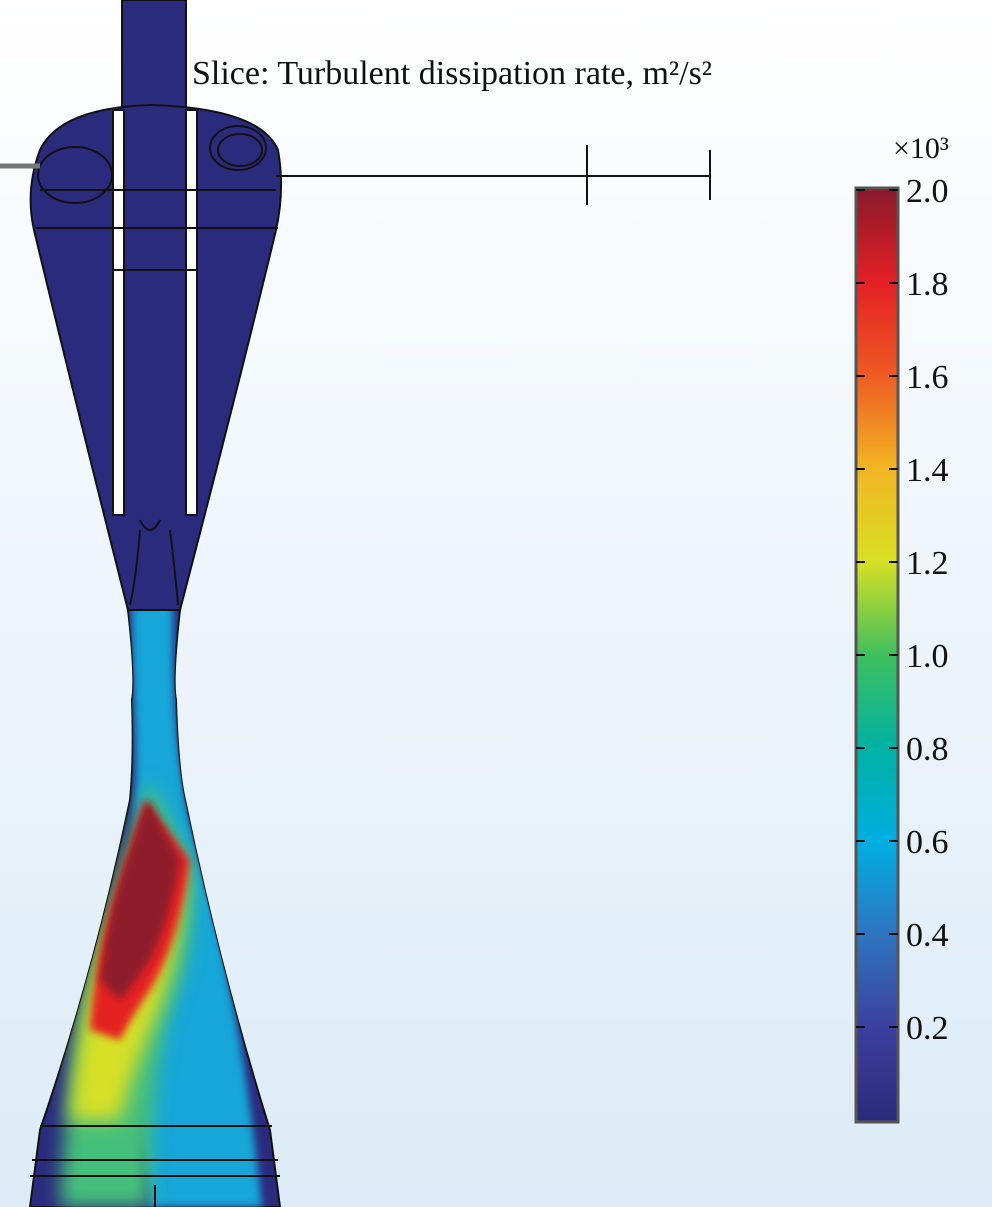  I want to click on throat-lines, so click(154, 562).